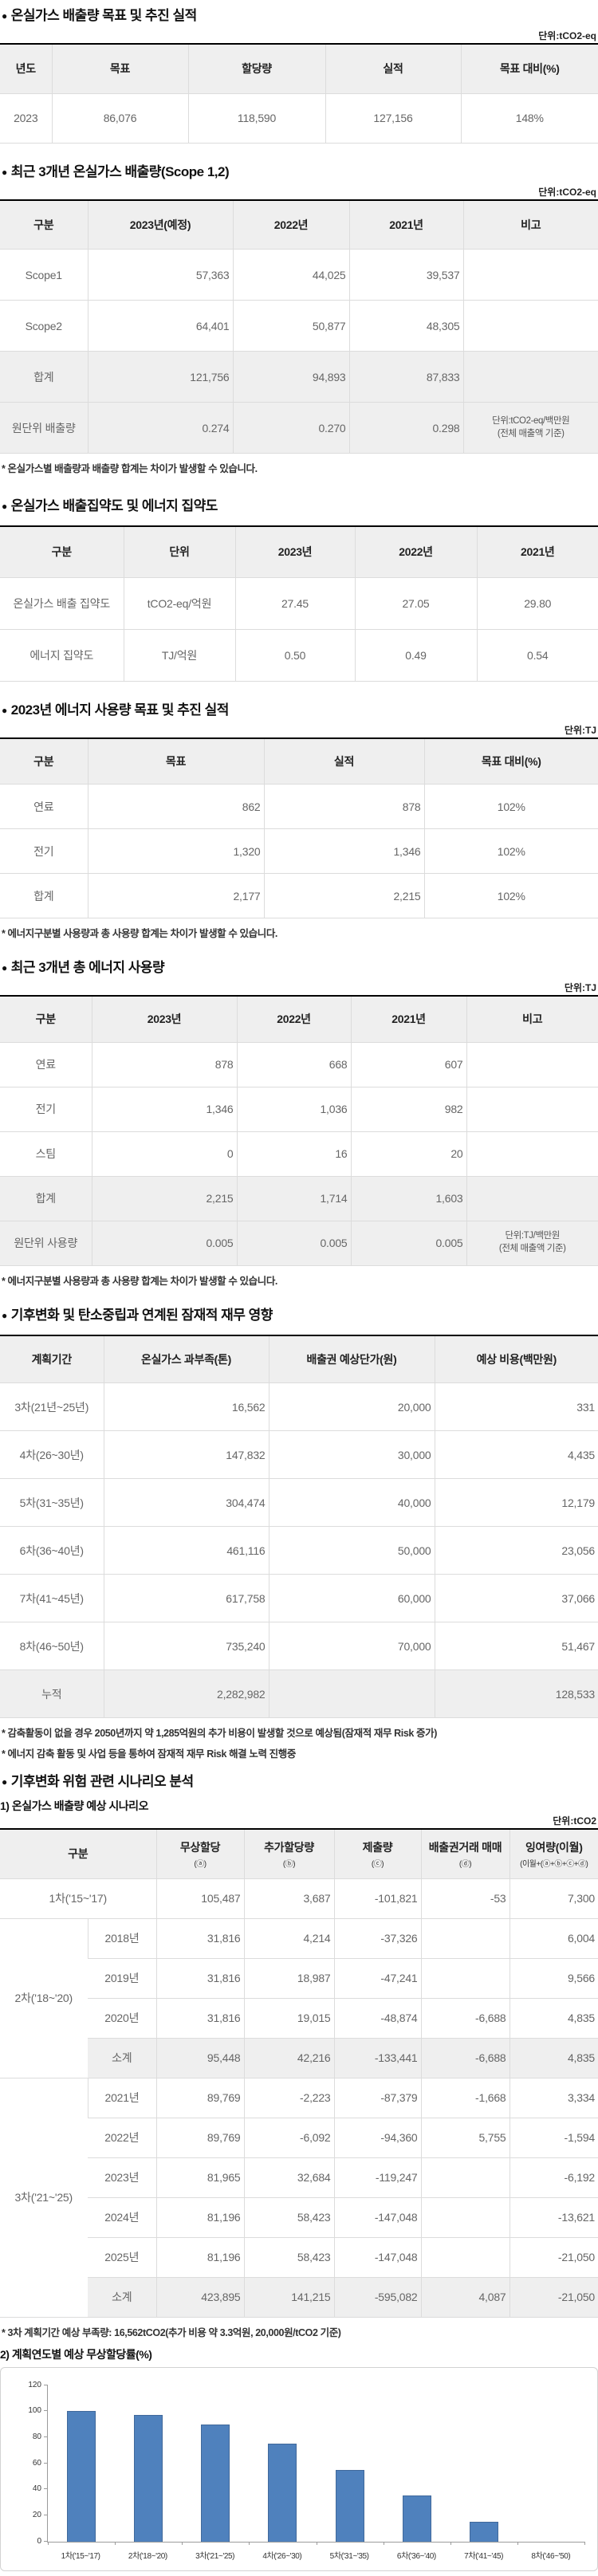  Describe the element at coordinates (289, 2138) in the screenshot. I see `table-cell: -6,092` at that location.